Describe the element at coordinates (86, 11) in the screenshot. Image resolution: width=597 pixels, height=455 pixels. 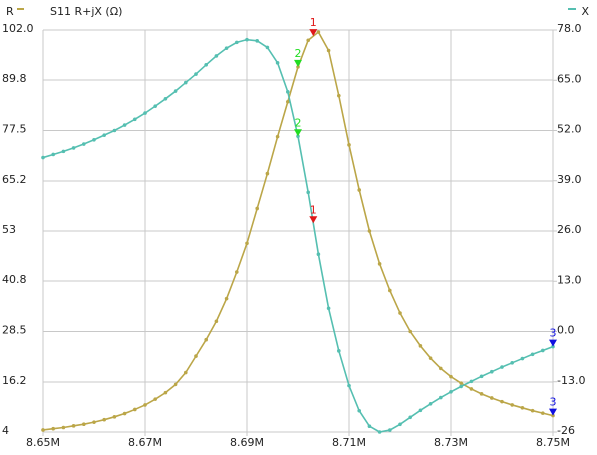
I see `chart-title: S11 R+jX (Ω)` at that location.